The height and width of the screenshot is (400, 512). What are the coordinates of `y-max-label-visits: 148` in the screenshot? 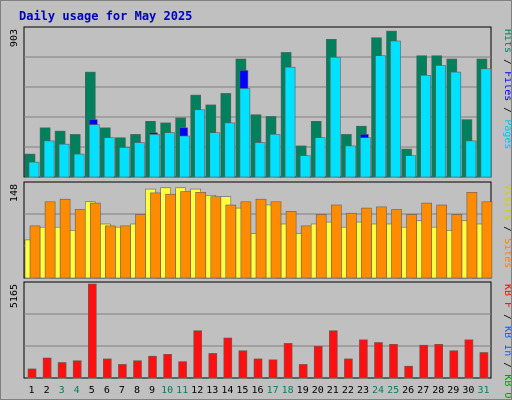 It's located at (14, 193).